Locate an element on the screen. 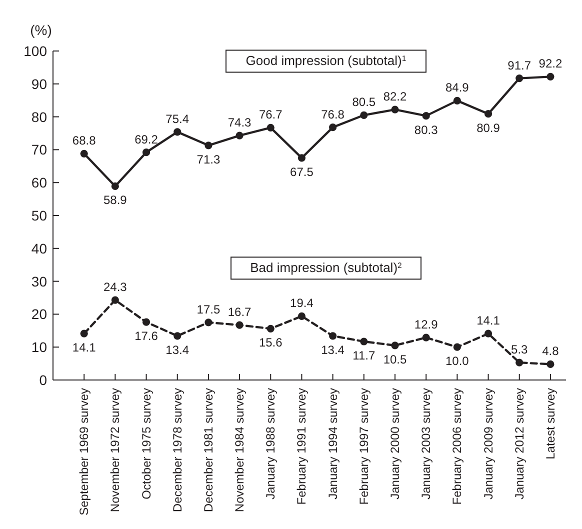  data-label: 15.6 is located at coordinates (270, 343).